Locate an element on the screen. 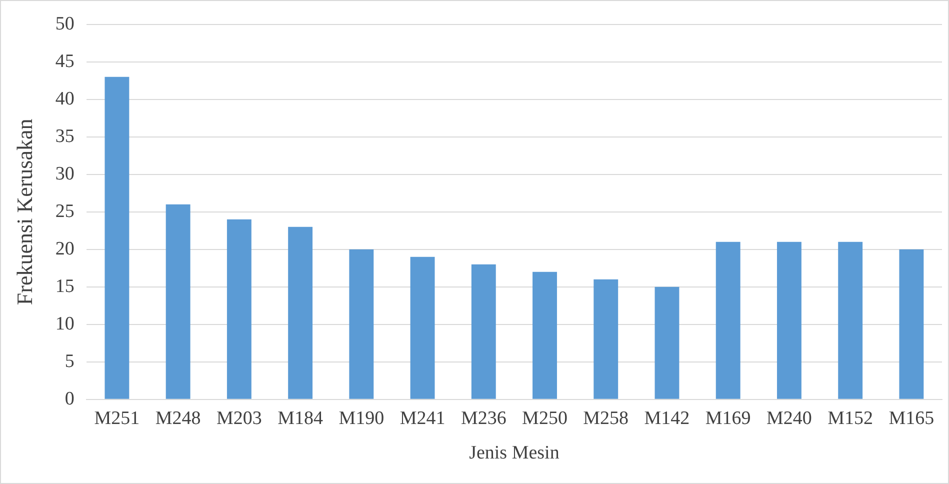  x-tick-label: M240 is located at coordinates (789, 418).